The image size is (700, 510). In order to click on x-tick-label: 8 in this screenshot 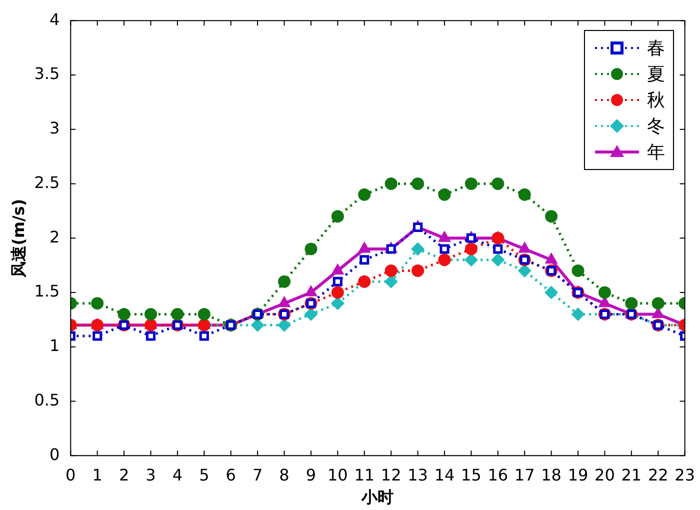, I will do `click(284, 474)`.